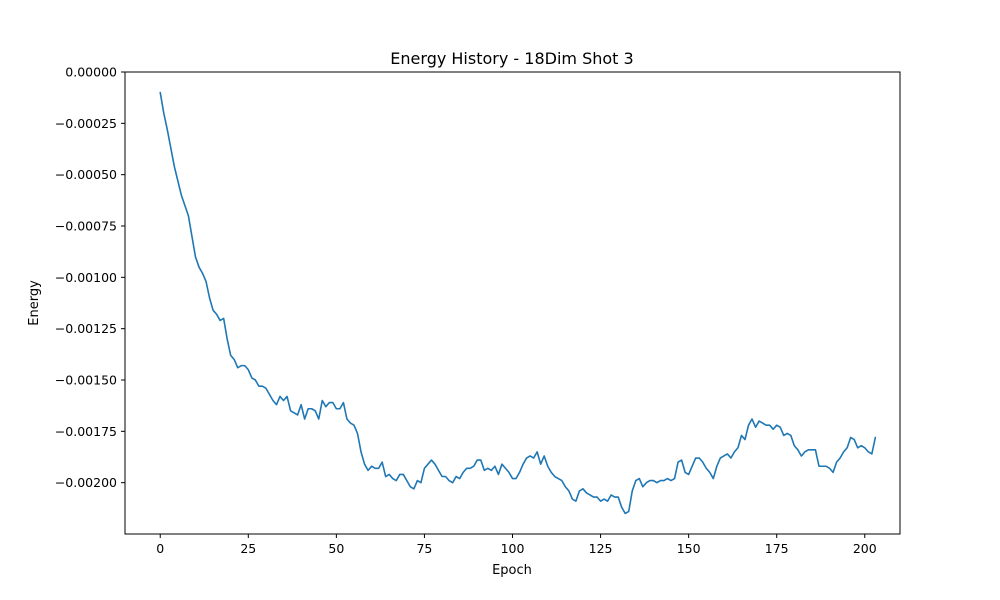 Image resolution: width=1000 pixels, height=600 pixels. Describe the element at coordinates (34, 303) in the screenshot. I see `y-axis-label: Energy` at that location.